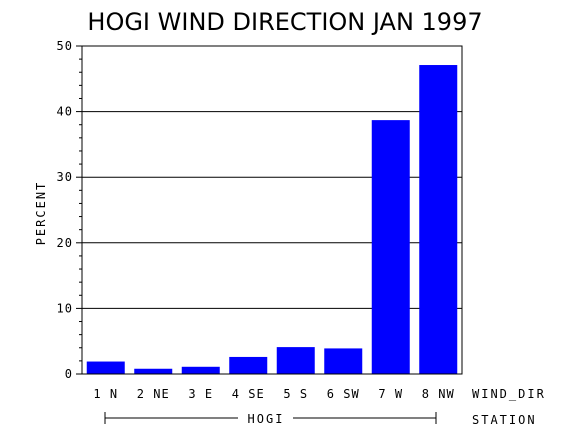  What do you see at coordinates (105, 394) in the screenshot?
I see `x-tick-label: 1 N` at bounding box center [105, 394].